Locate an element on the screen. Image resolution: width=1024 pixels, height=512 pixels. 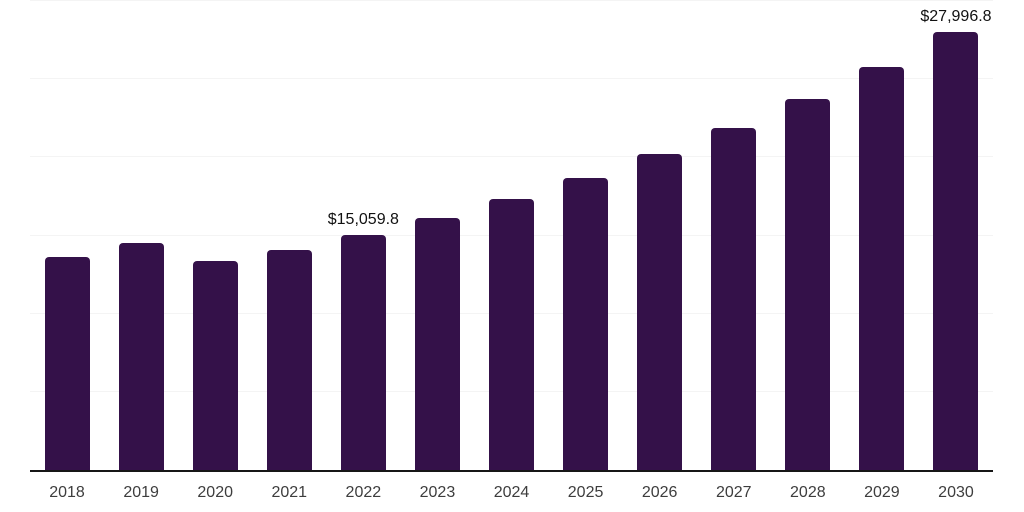
bar-column-2030: $27,996.8 is located at coordinates (956, 235).